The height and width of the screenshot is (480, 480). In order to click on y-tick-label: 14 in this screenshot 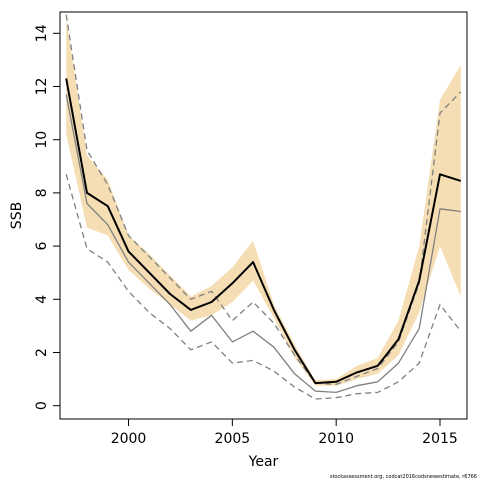, I will do `click(42, 33)`.